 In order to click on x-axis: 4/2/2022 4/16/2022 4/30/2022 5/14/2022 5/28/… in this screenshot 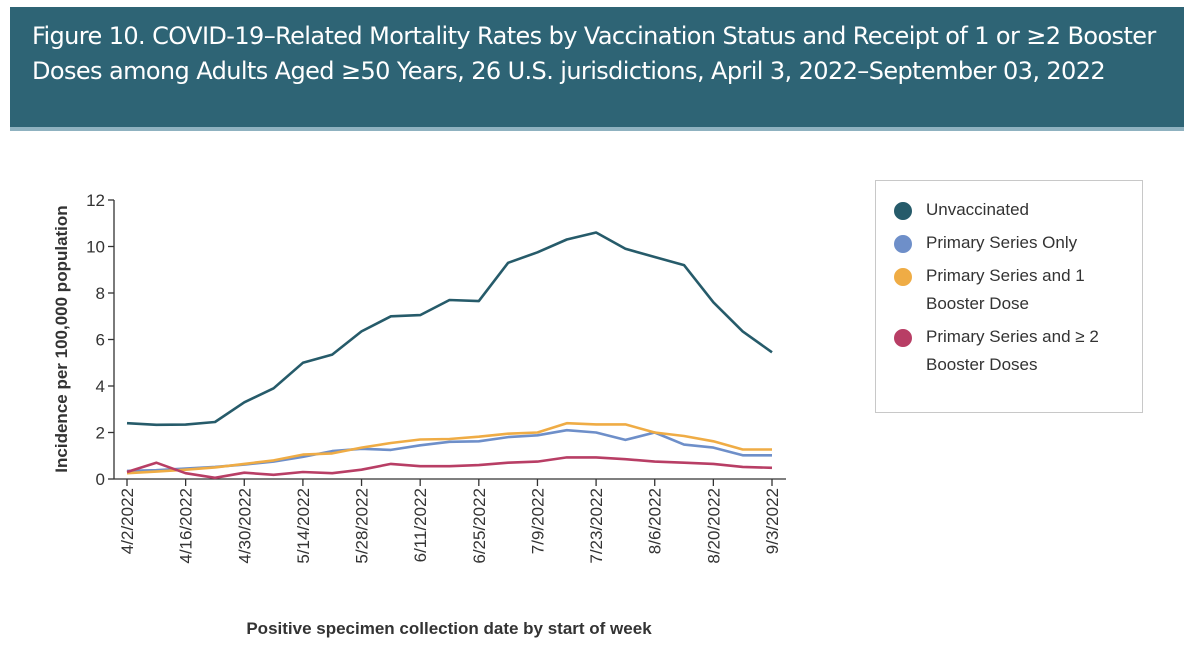, I will do `click(450, 521)`.